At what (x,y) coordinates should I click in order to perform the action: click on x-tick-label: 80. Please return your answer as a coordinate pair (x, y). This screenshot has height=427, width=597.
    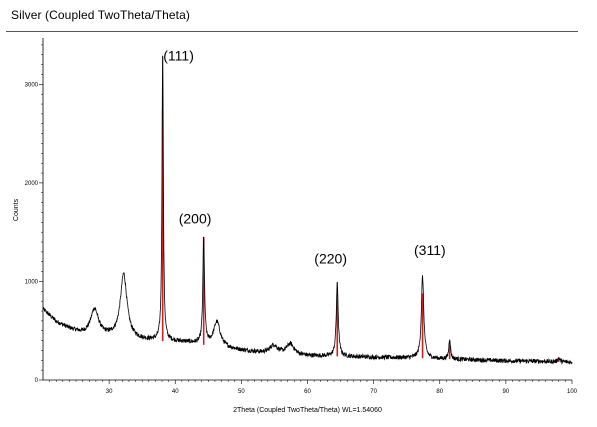
    Looking at the image, I should click on (439, 392).